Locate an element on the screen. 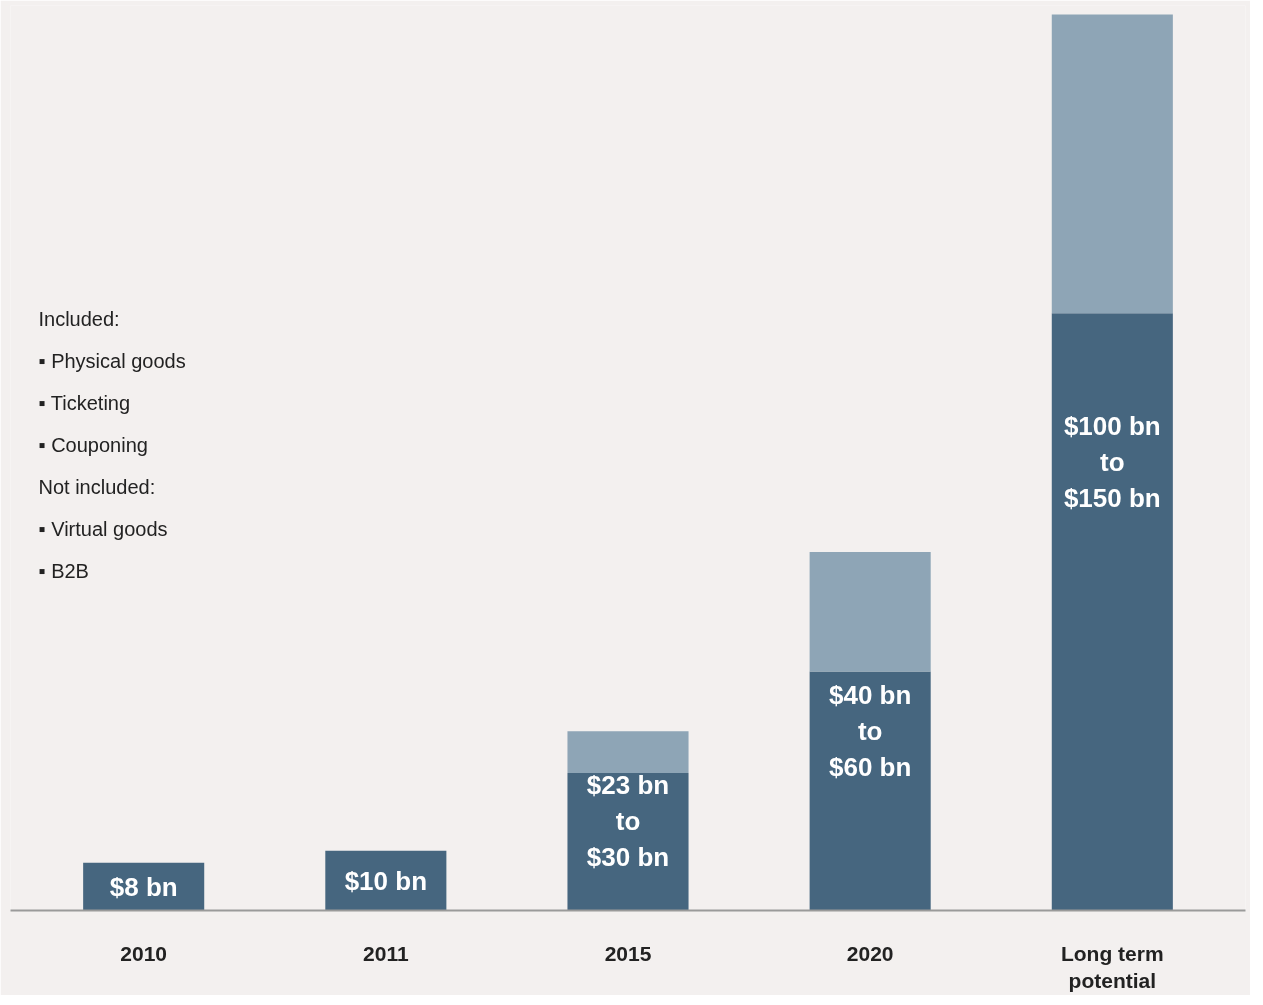 The height and width of the screenshot is (1005, 1263). annotation: ▪ Couponing is located at coordinates (93, 445).